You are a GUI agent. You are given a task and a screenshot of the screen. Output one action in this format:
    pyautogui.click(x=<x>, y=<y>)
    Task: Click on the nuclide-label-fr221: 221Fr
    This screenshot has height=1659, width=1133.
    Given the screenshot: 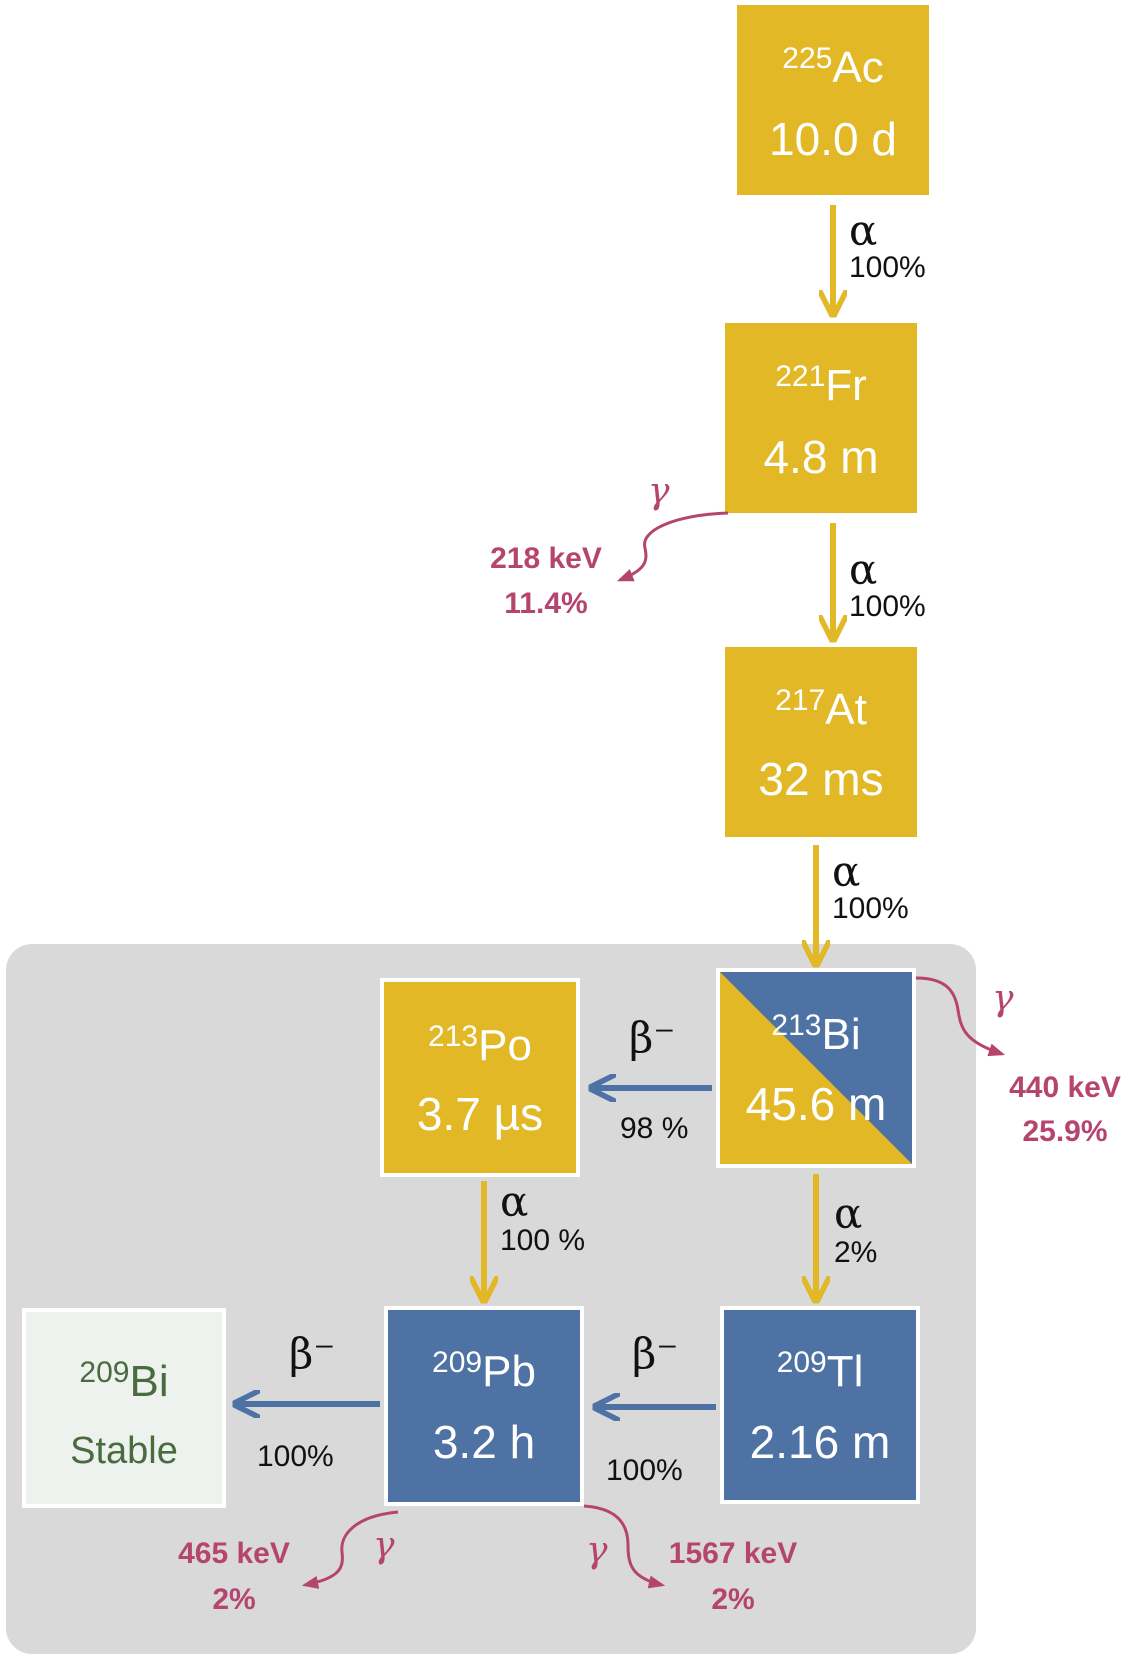 What is the action you would take?
    pyautogui.click(x=821, y=385)
    